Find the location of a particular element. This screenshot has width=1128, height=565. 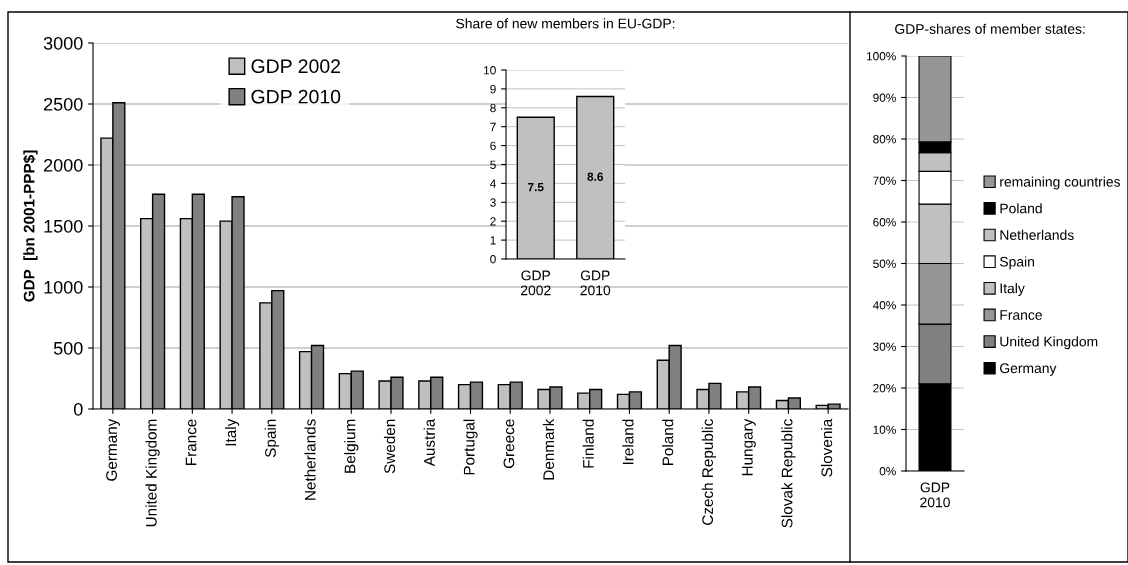

x-tick-label: Finland is located at coordinates (588, 443).